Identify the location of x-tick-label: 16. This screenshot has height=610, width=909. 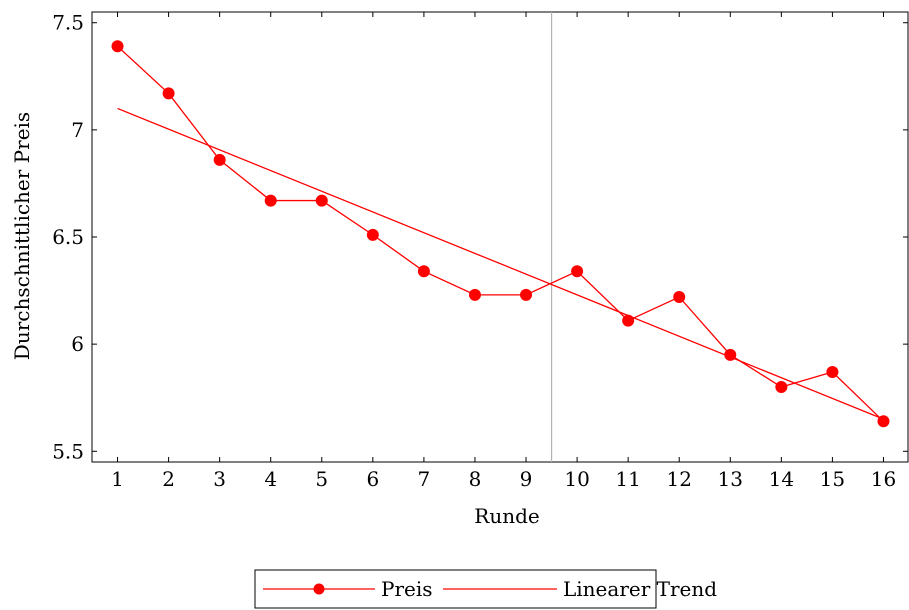
(883, 479).